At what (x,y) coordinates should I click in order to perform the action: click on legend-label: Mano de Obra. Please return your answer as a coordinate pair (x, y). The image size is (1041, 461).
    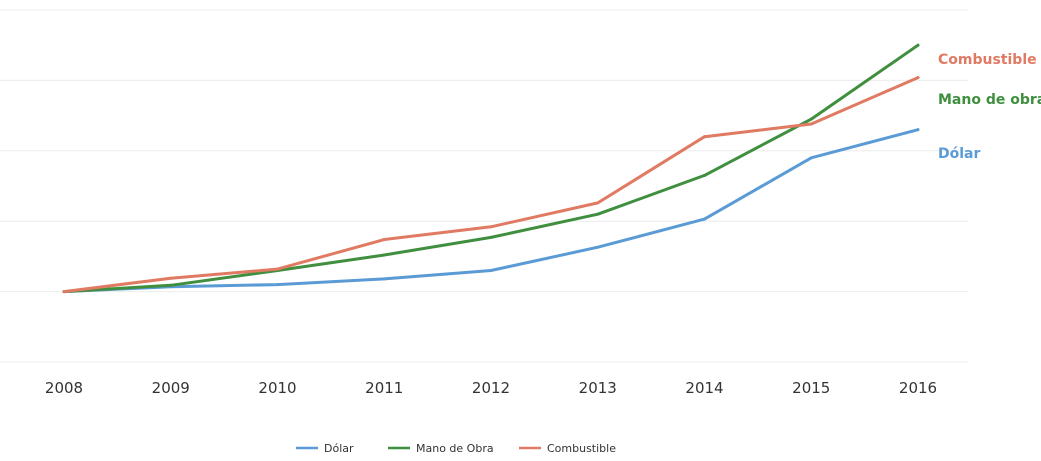
    Looking at the image, I should click on (455, 448).